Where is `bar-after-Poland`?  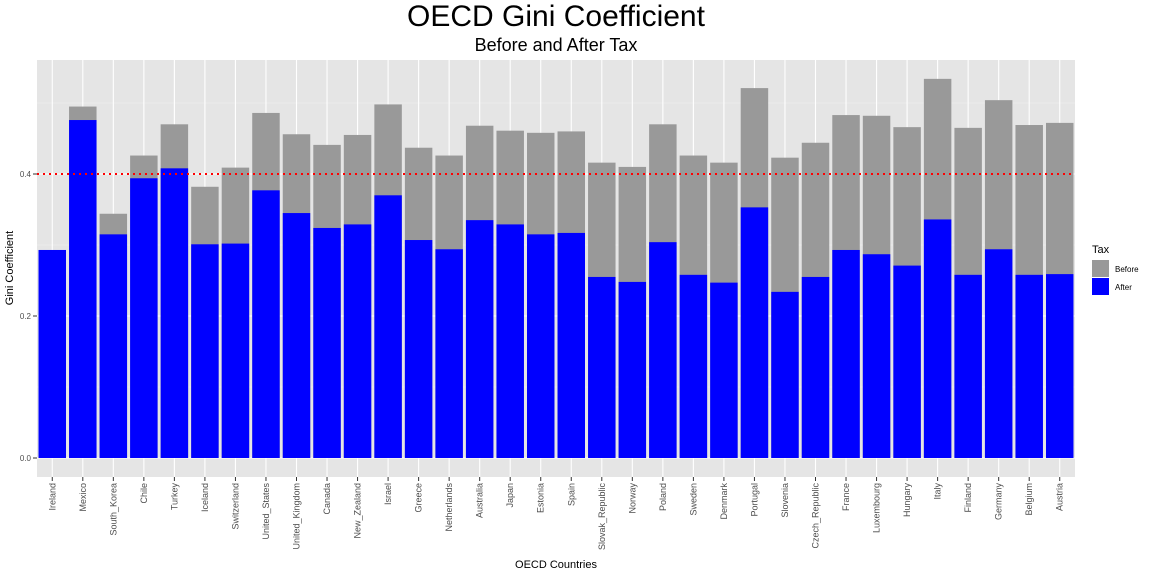
bar-after-Poland is located at coordinates (663, 350).